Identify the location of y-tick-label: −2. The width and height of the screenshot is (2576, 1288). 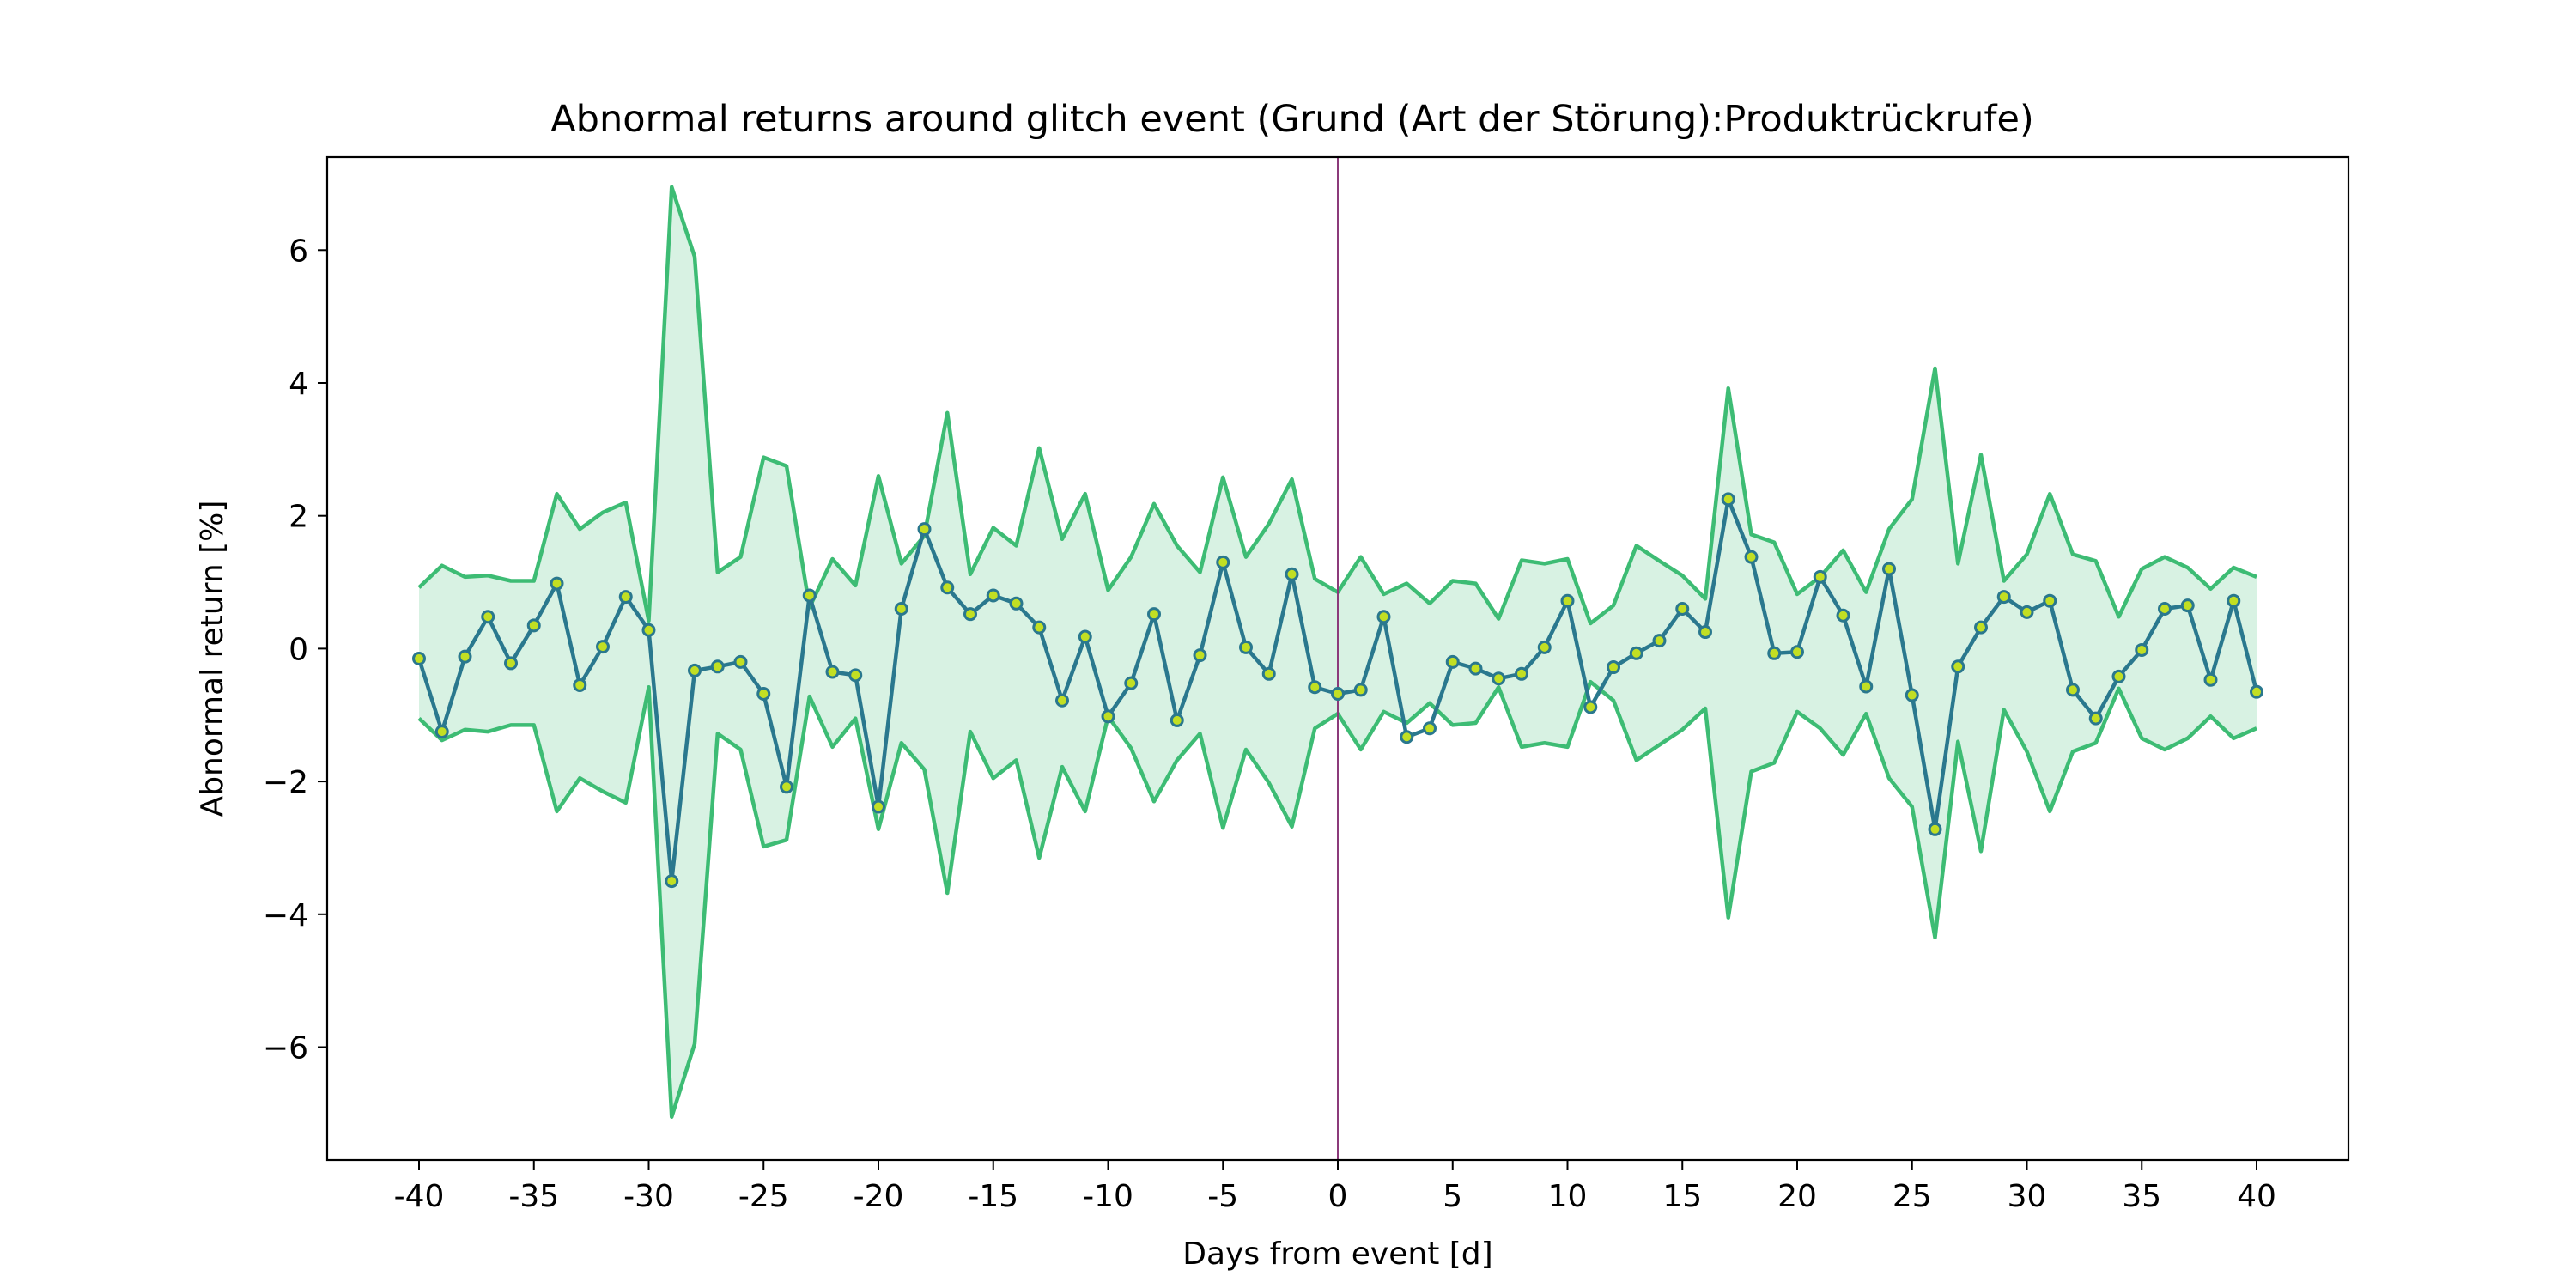
(285, 782).